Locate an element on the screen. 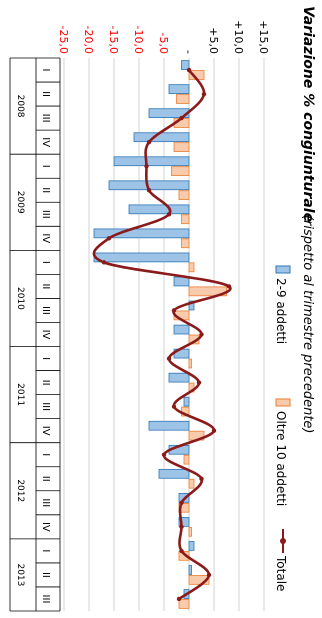 The width and height of the screenshot is (322, 618). legend-label-totale: Totale is located at coordinates (281, 573).